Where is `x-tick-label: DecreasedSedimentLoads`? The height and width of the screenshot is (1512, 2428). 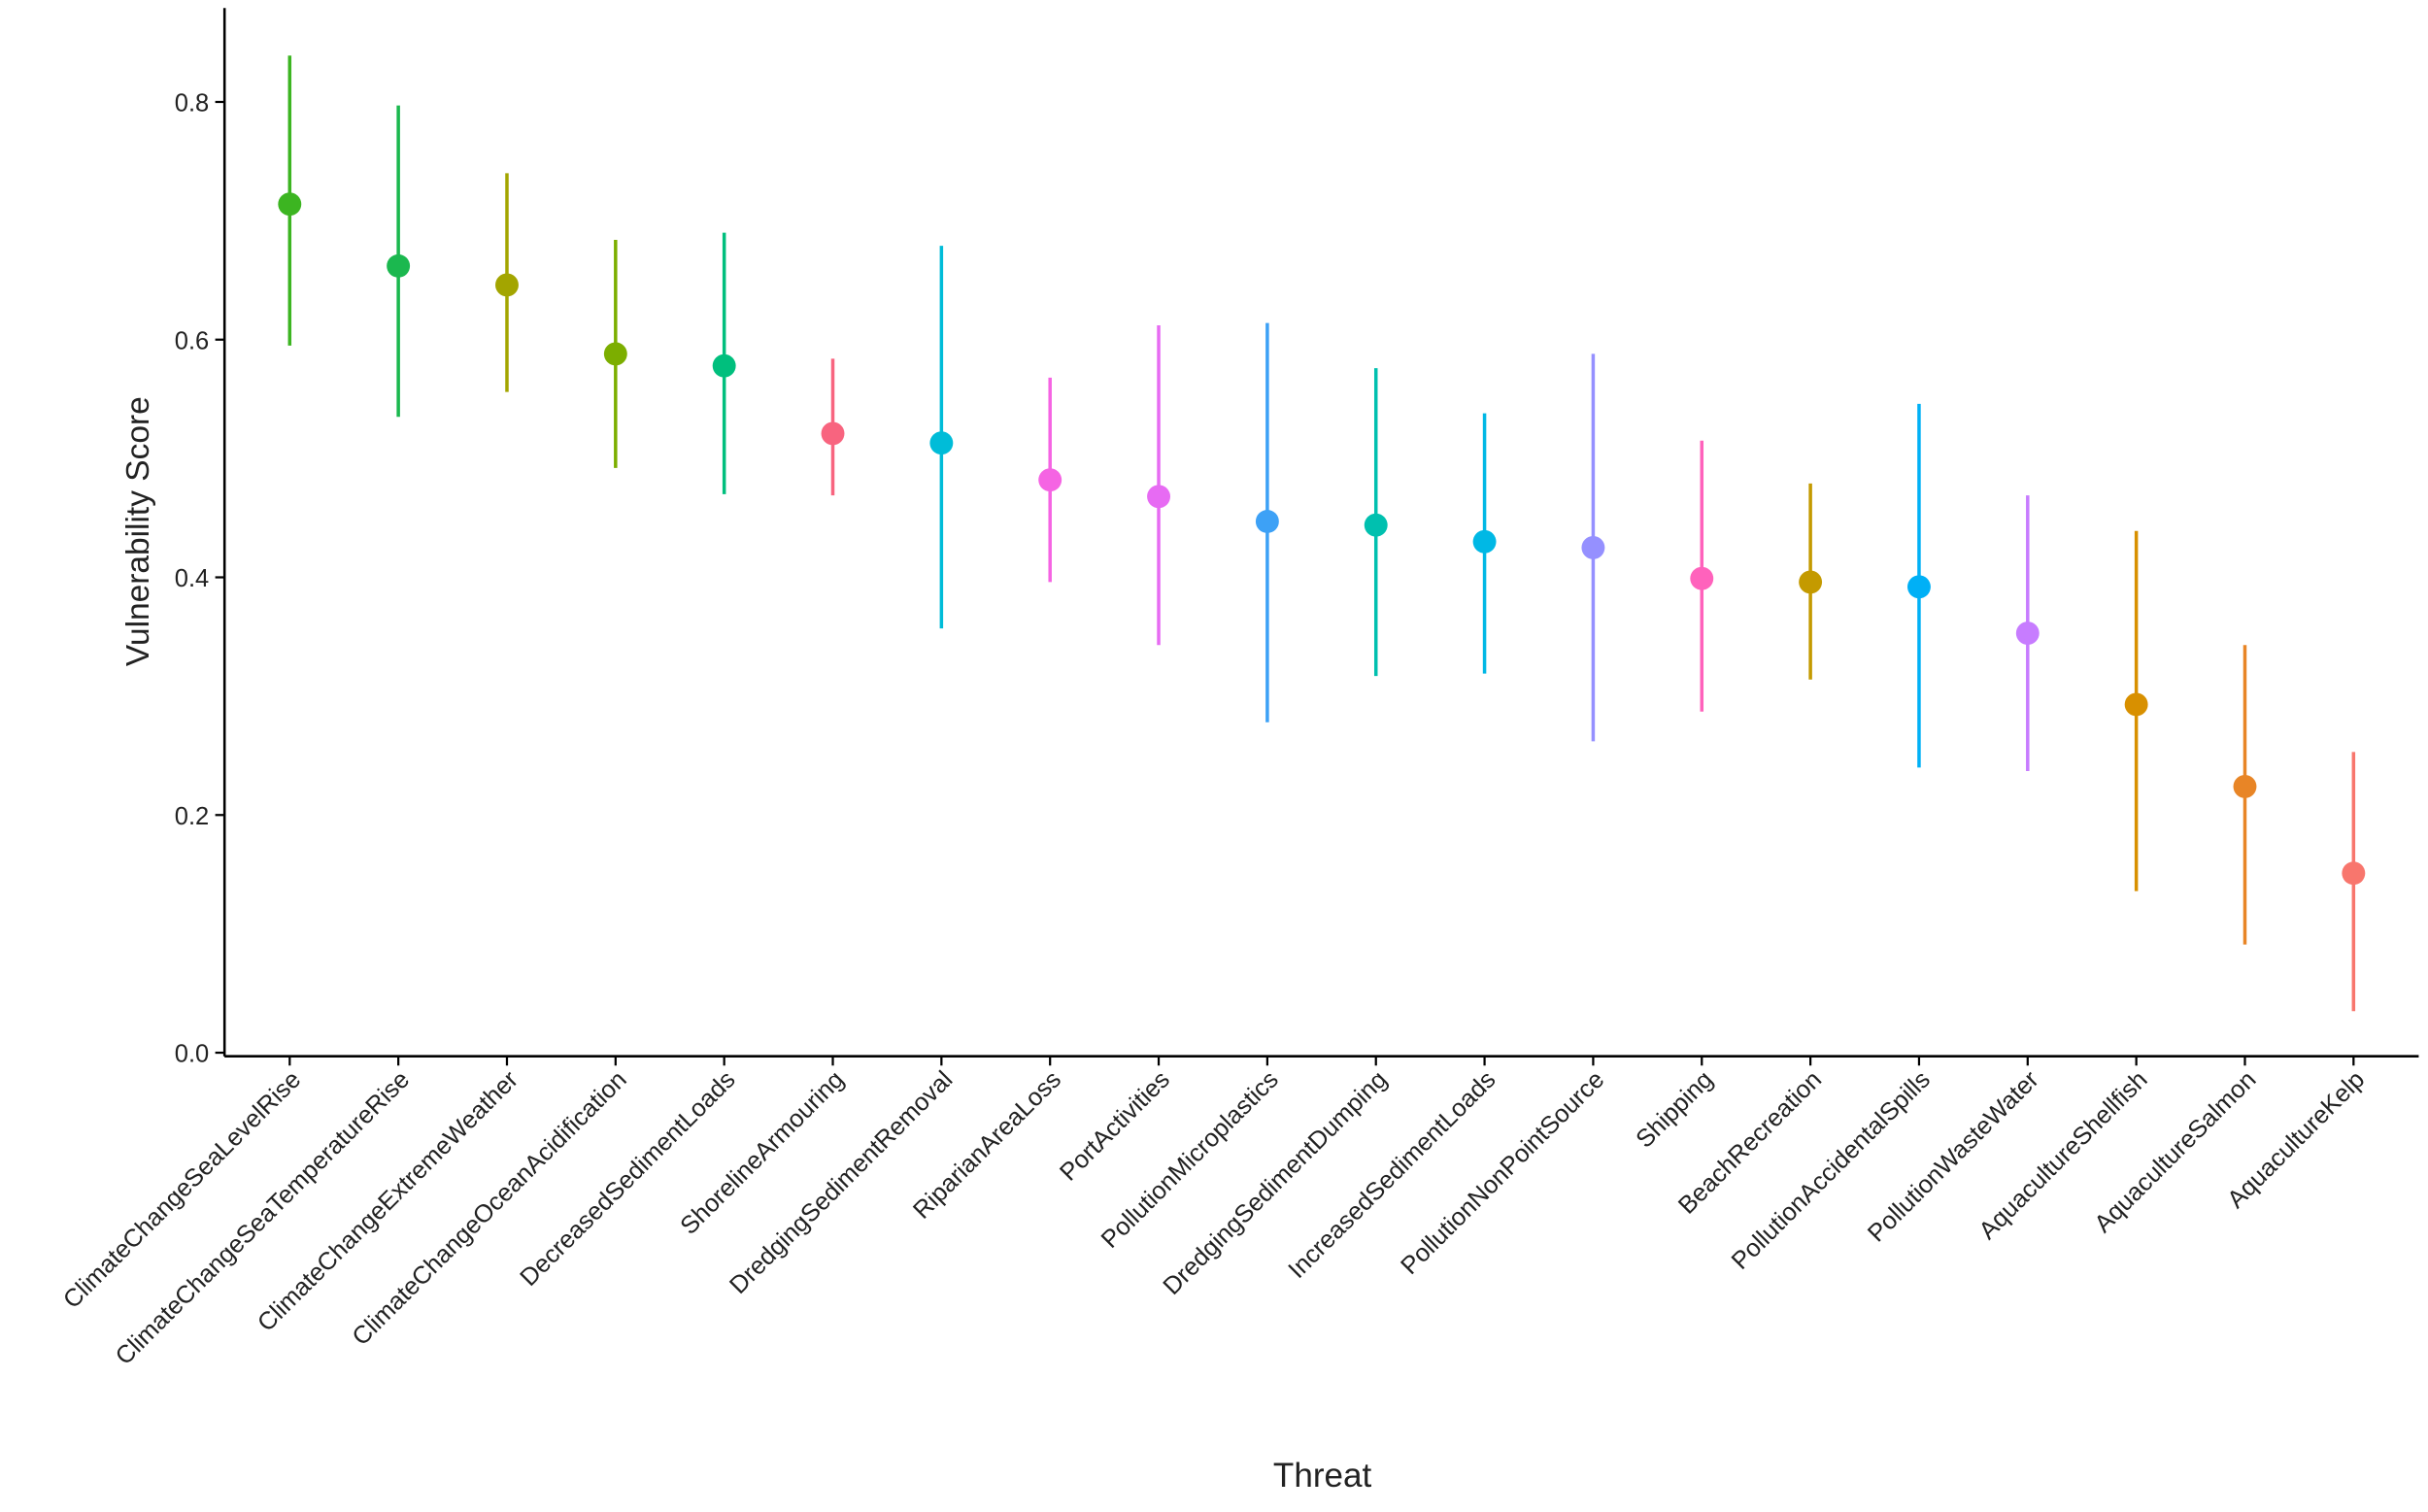
x-tick-label: DecreasedSedimentLoads is located at coordinates (627, 1179).